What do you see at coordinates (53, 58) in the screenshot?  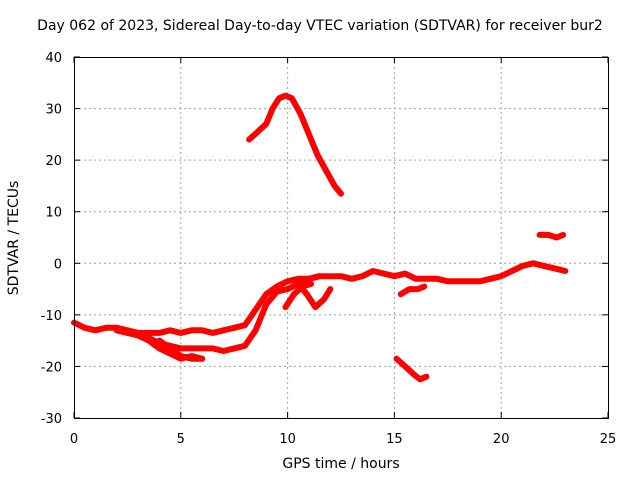 I see `y-tick-label: 40` at bounding box center [53, 58].